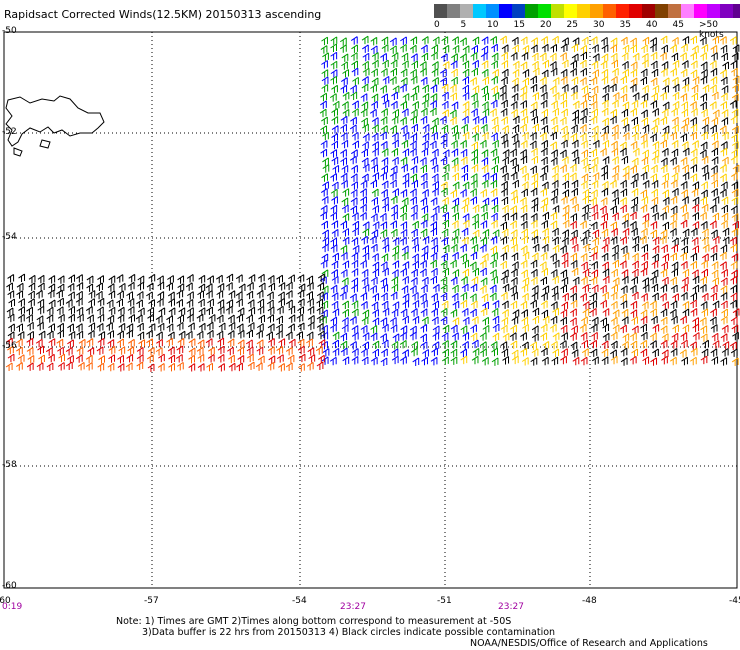  Describe the element at coordinates (589, 601) in the screenshot. I see `longitude-label: -48` at that location.